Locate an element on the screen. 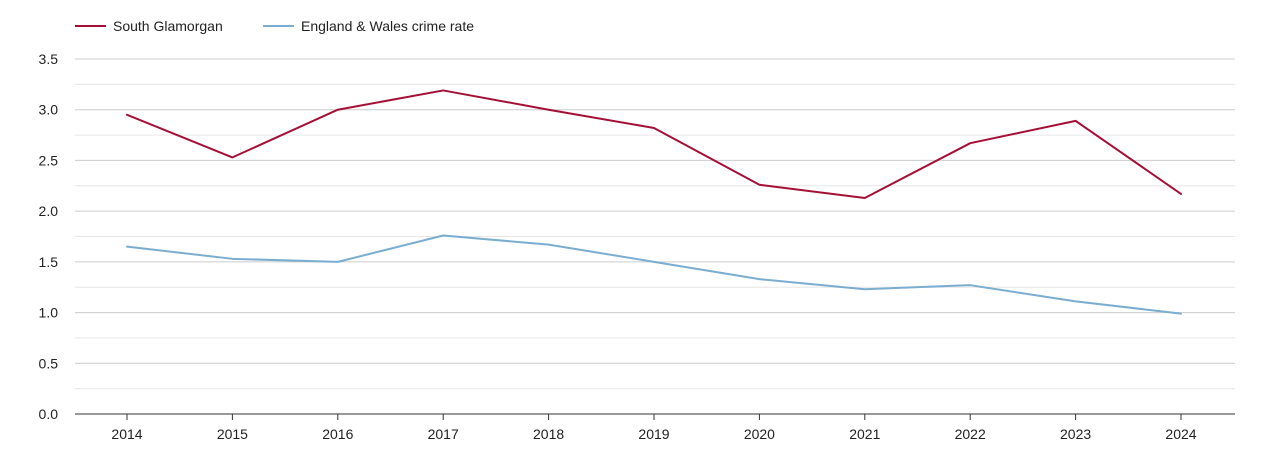 This screenshot has width=1270, height=450. y-tick-label: 0.5 is located at coordinates (49, 363).